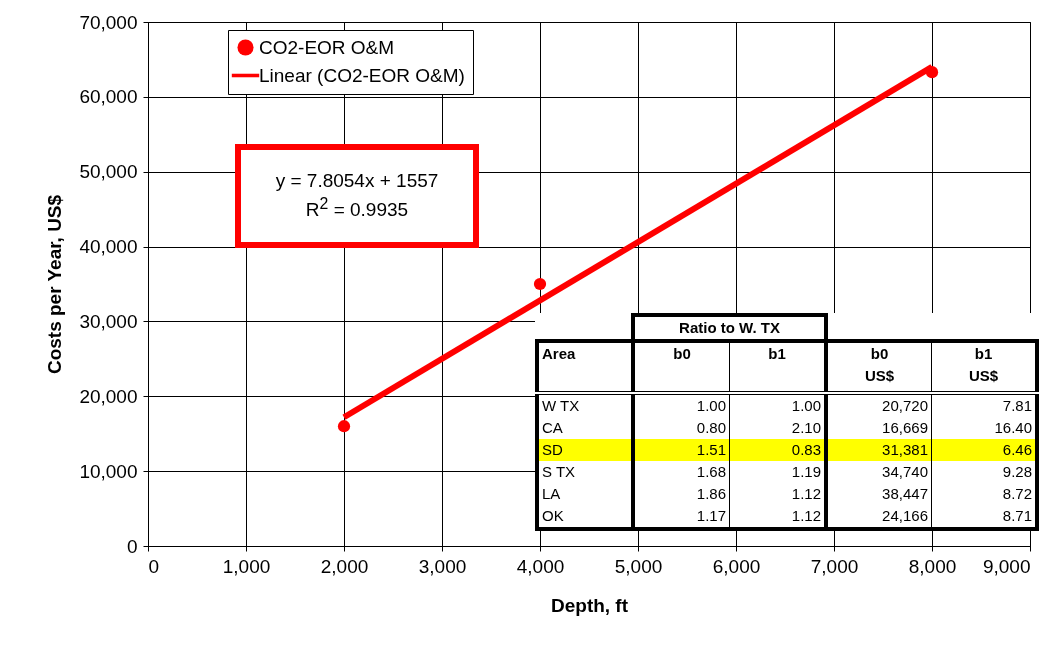 This screenshot has width=1063, height=646. Describe the element at coordinates (777, 450) in the screenshot. I see `annotation: 0.83` at that location.